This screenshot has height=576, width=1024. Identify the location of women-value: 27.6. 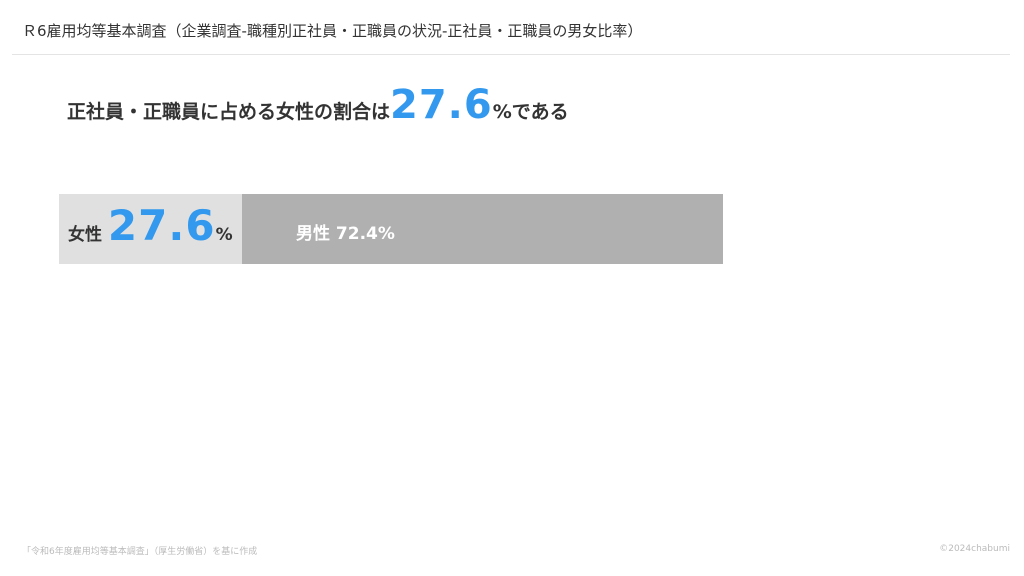
(161, 225).